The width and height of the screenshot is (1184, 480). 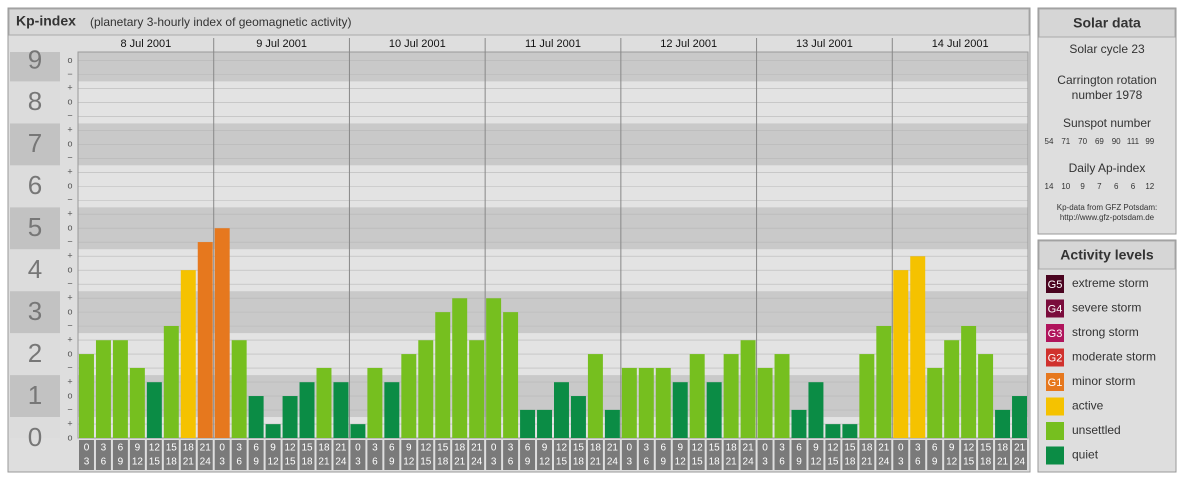 I want to click on ap-value: 6, so click(x=1133, y=186).